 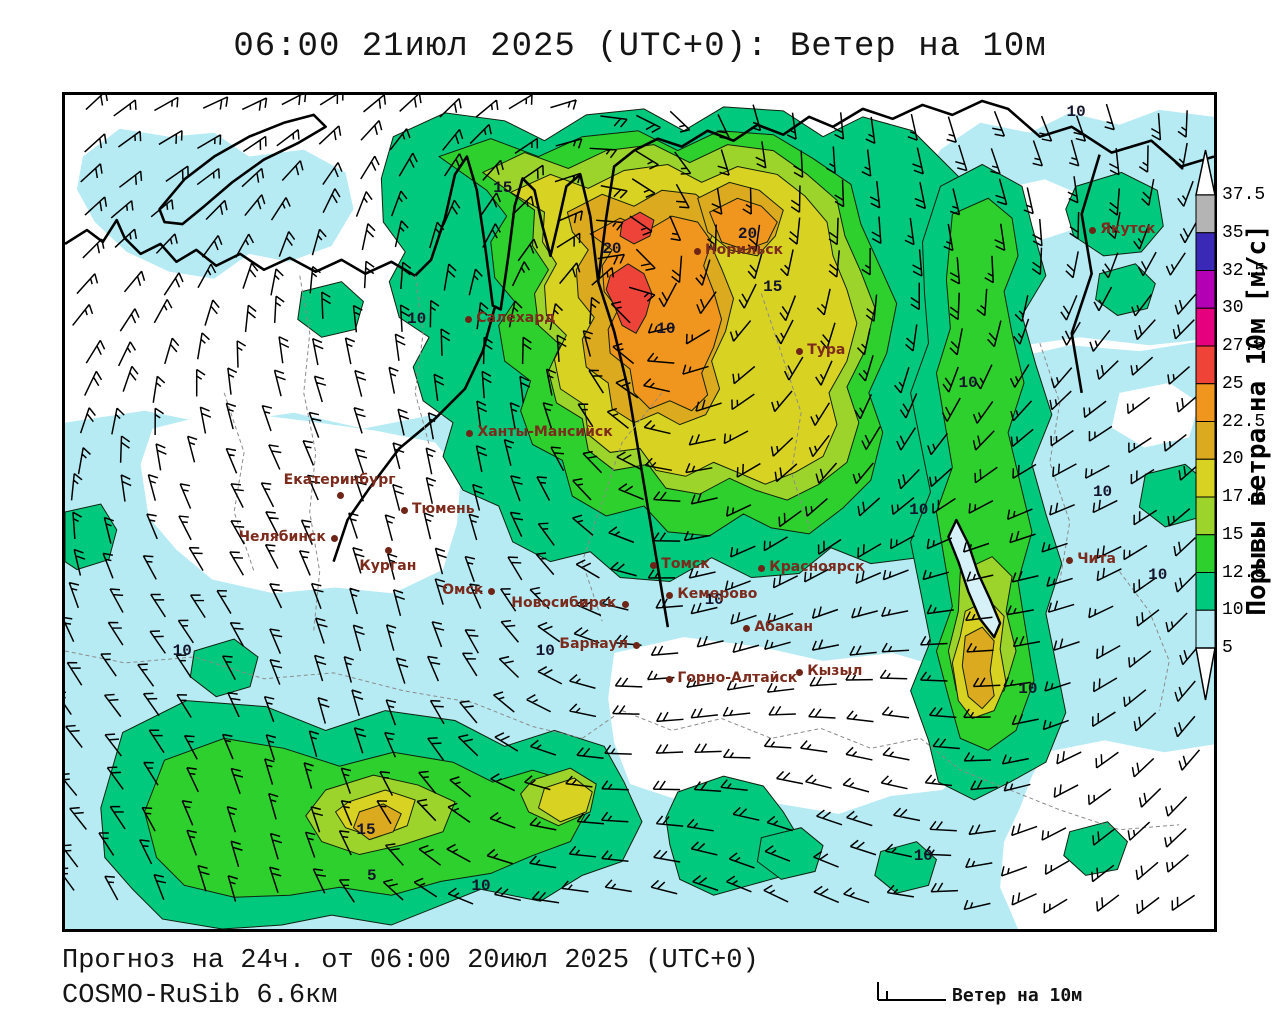 What do you see at coordinates (282, 536) in the screenshot?
I see `city-label: Челябинск` at bounding box center [282, 536].